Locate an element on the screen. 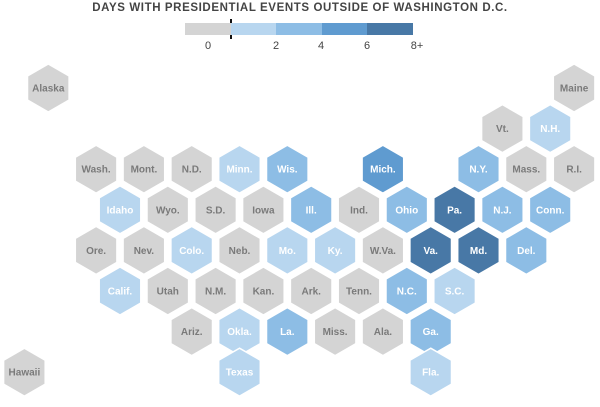 Image resolution: width=600 pixels, height=407 pixels. state-label: Wis. is located at coordinates (287, 170).